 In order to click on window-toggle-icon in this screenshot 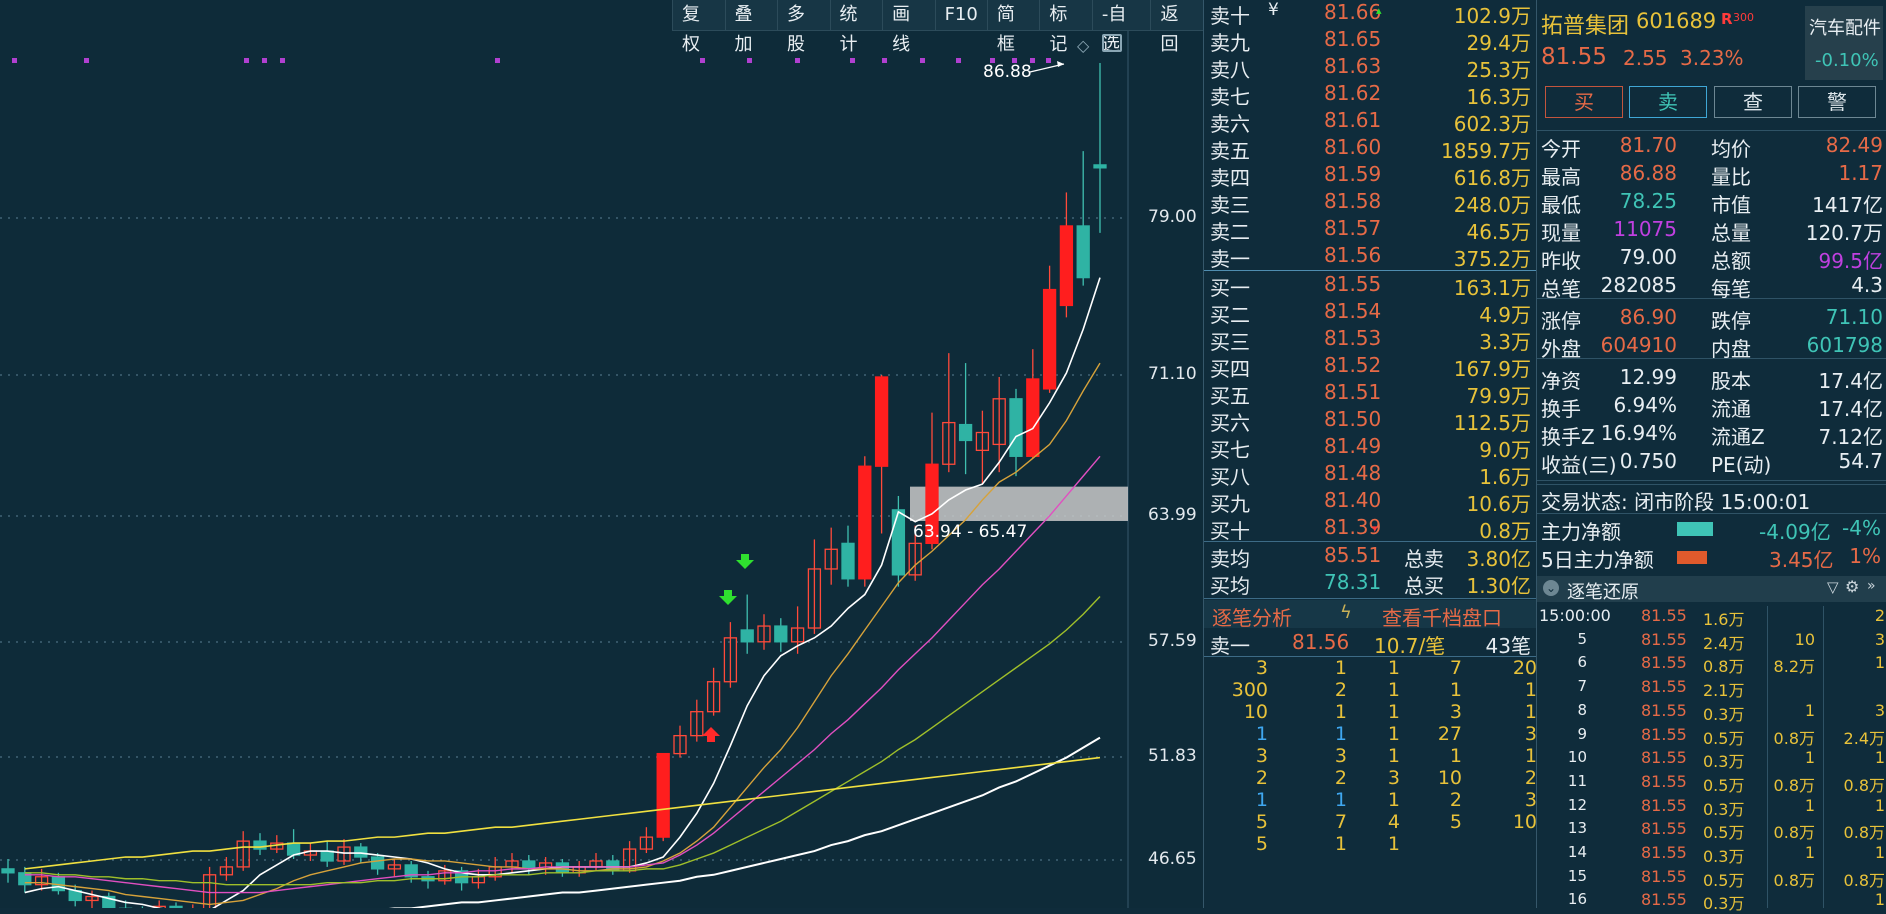, I will do `click(1112, 43)`.